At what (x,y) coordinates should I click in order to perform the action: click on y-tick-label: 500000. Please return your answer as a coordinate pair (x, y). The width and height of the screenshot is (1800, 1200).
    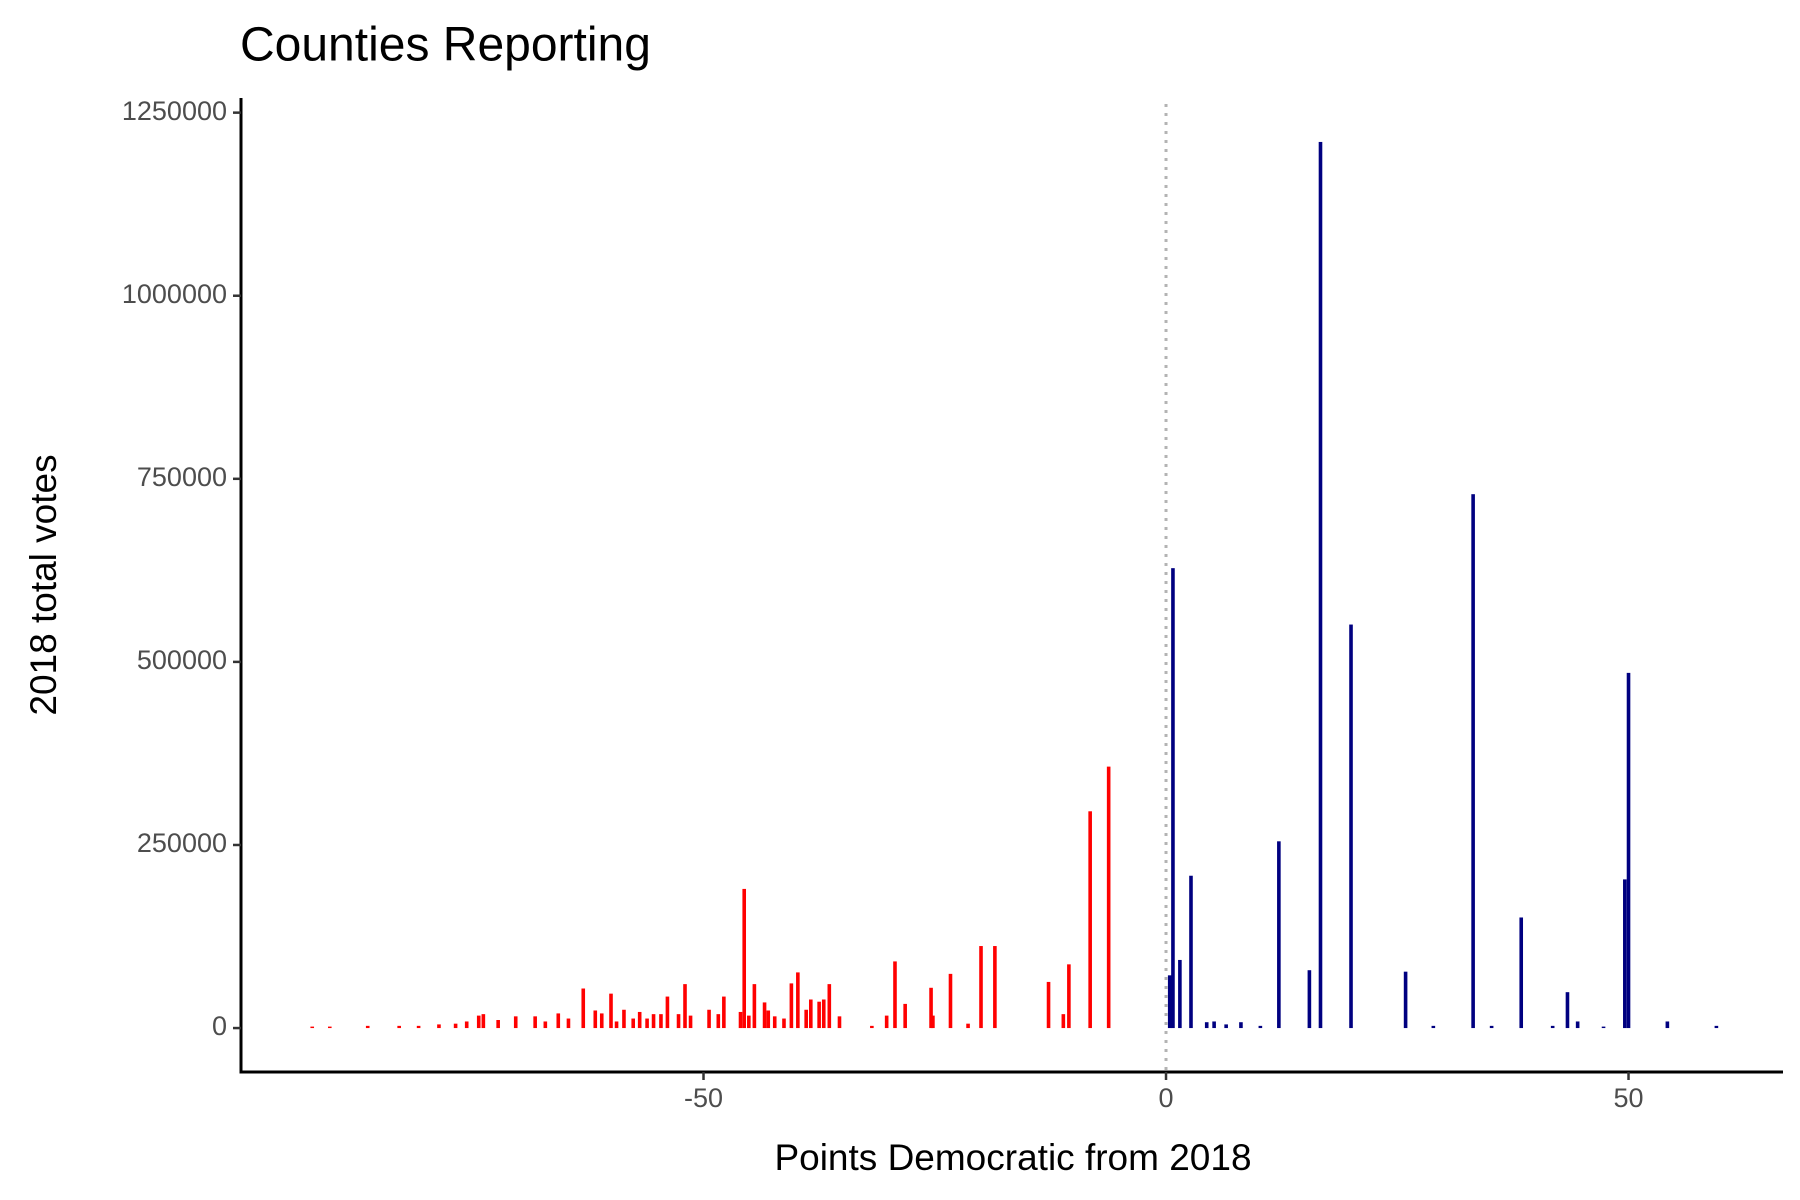
    Looking at the image, I should click on (182, 660).